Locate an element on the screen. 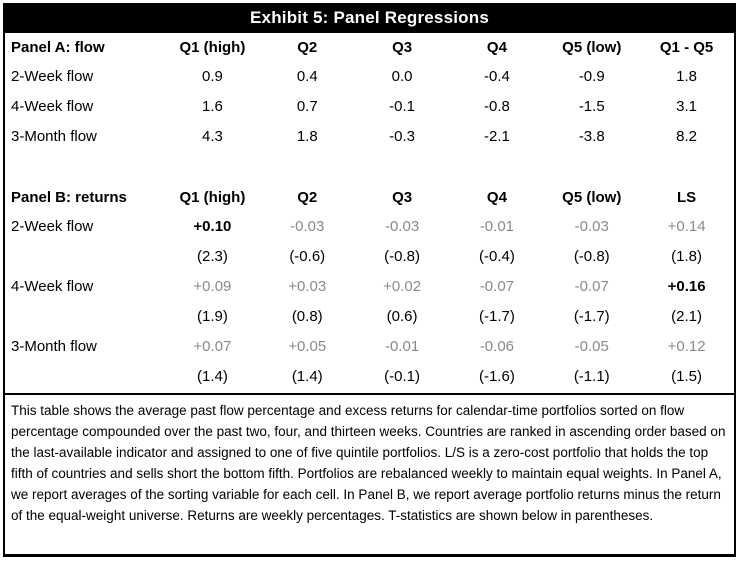 The width and height of the screenshot is (739, 562). tstat-row: (1.4) (1.4) (-0.1) (-1.6) (-1.1) (1.5) is located at coordinates (369, 376).